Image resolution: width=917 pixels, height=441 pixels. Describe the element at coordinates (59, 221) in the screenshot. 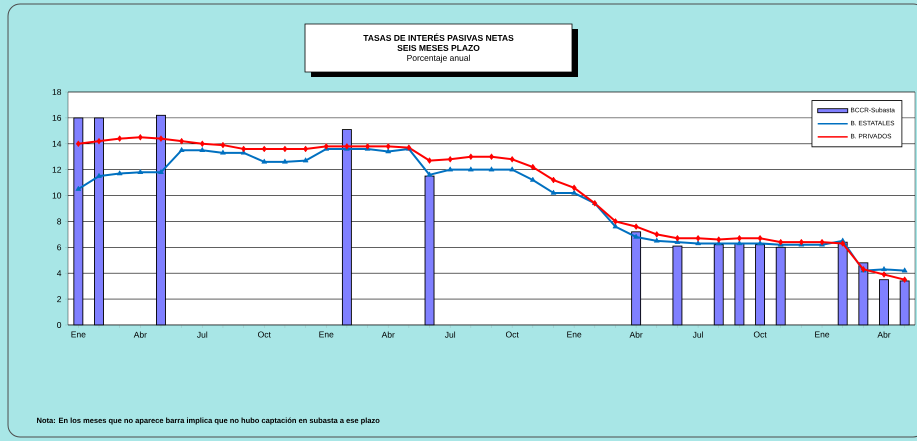

I see `y-tick-label: 8` at that location.